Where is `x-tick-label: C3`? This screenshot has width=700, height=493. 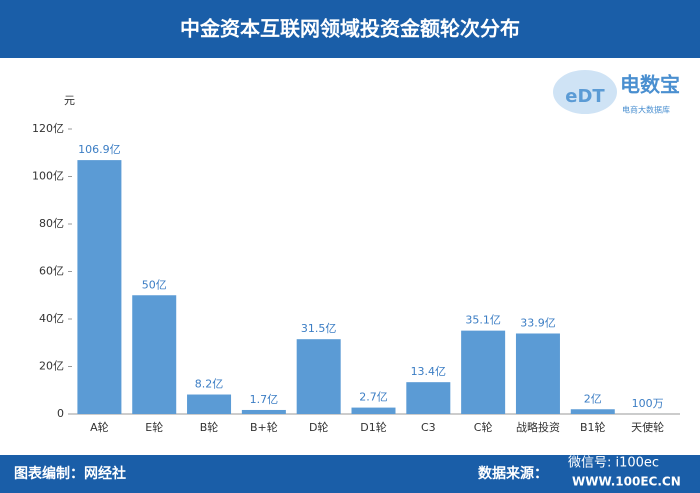 x-tick-label: C3 is located at coordinates (428, 427).